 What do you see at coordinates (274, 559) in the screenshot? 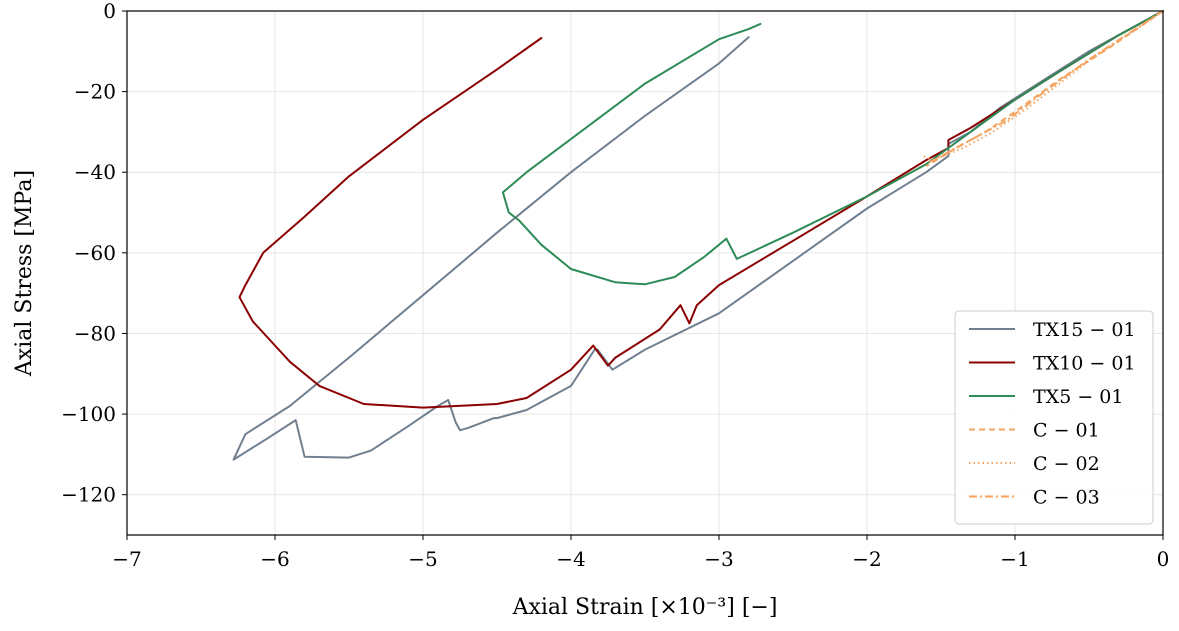
I see `x-tick-label: −6` at bounding box center [274, 559].